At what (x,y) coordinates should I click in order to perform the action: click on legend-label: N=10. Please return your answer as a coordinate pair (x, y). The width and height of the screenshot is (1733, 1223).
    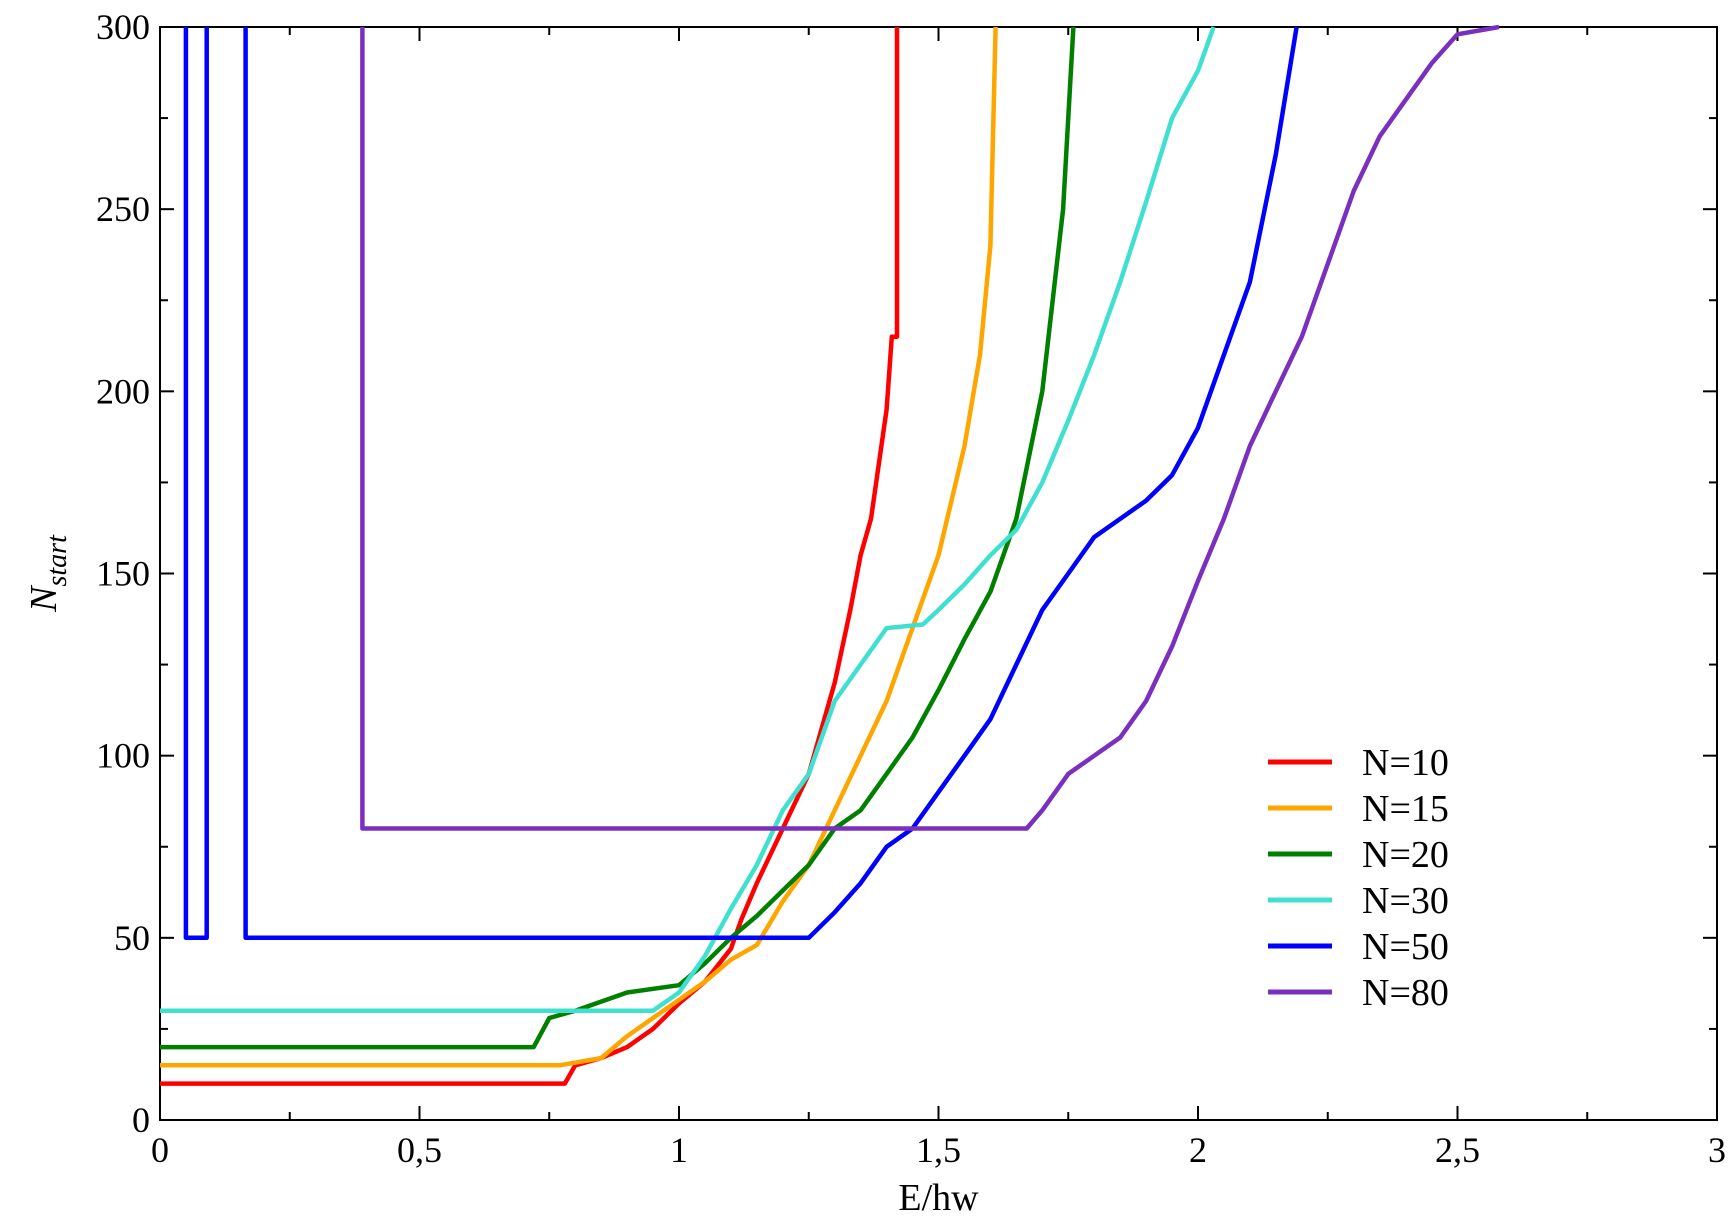
    Looking at the image, I should click on (1405, 763).